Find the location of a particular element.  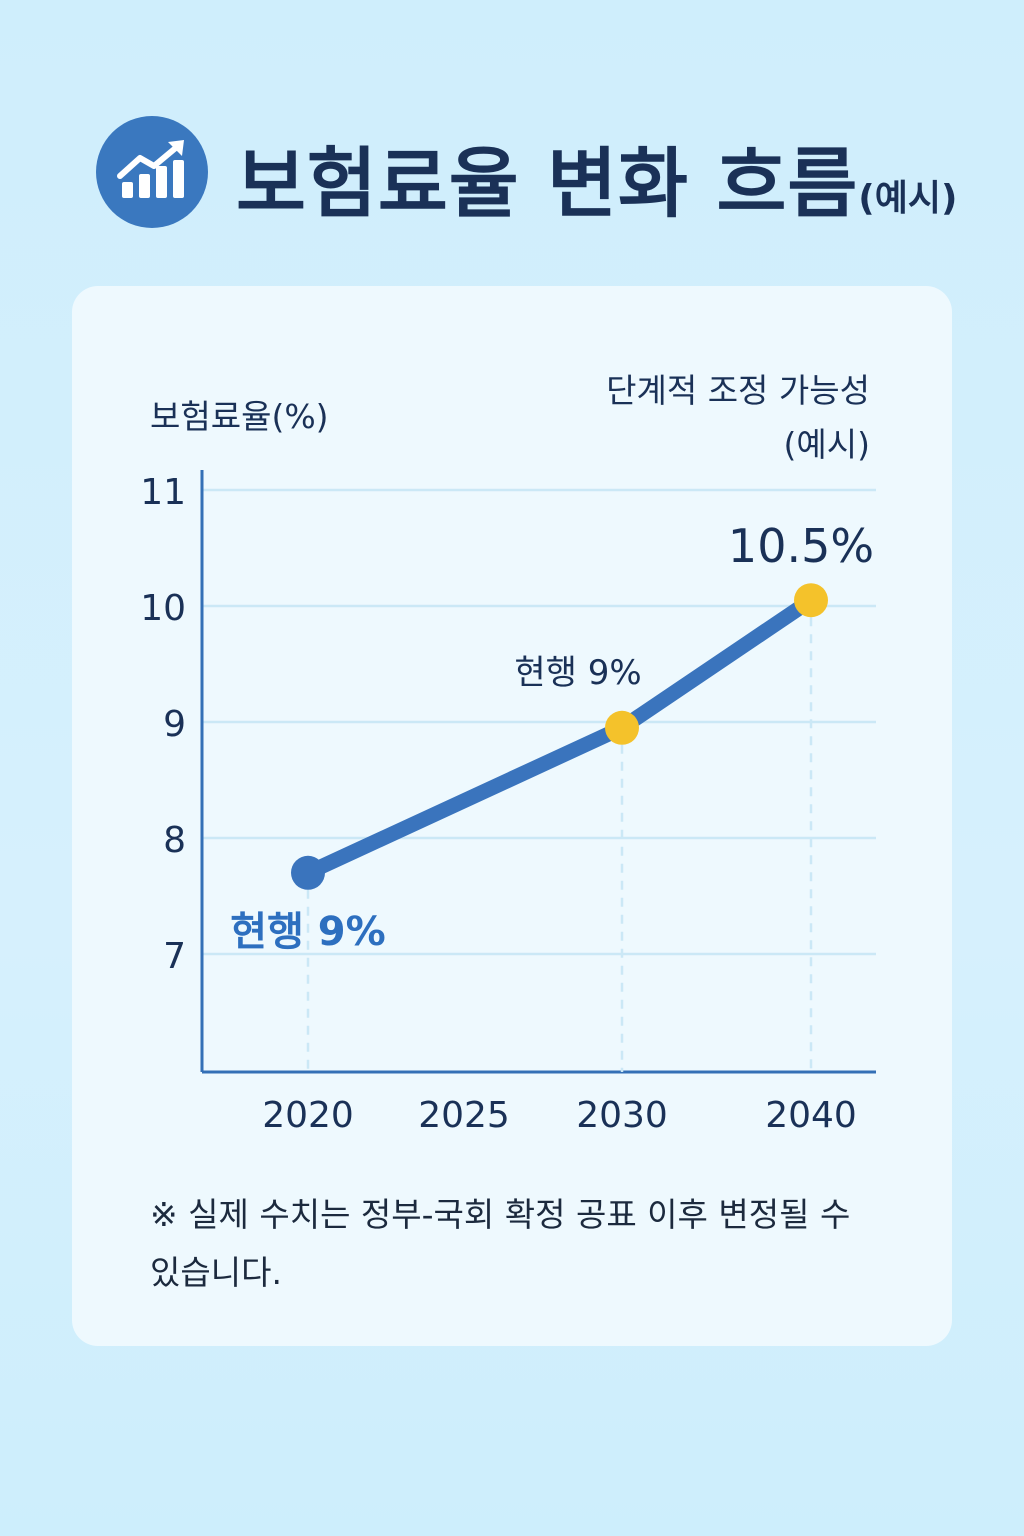

chart-growth-icon is located at coordinates (152, 172).